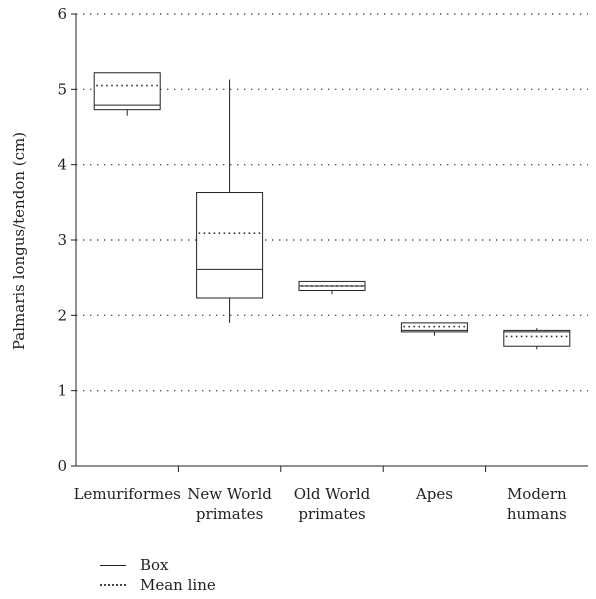  I want to click on y-tick-label-4: 4, so click(62, 165).